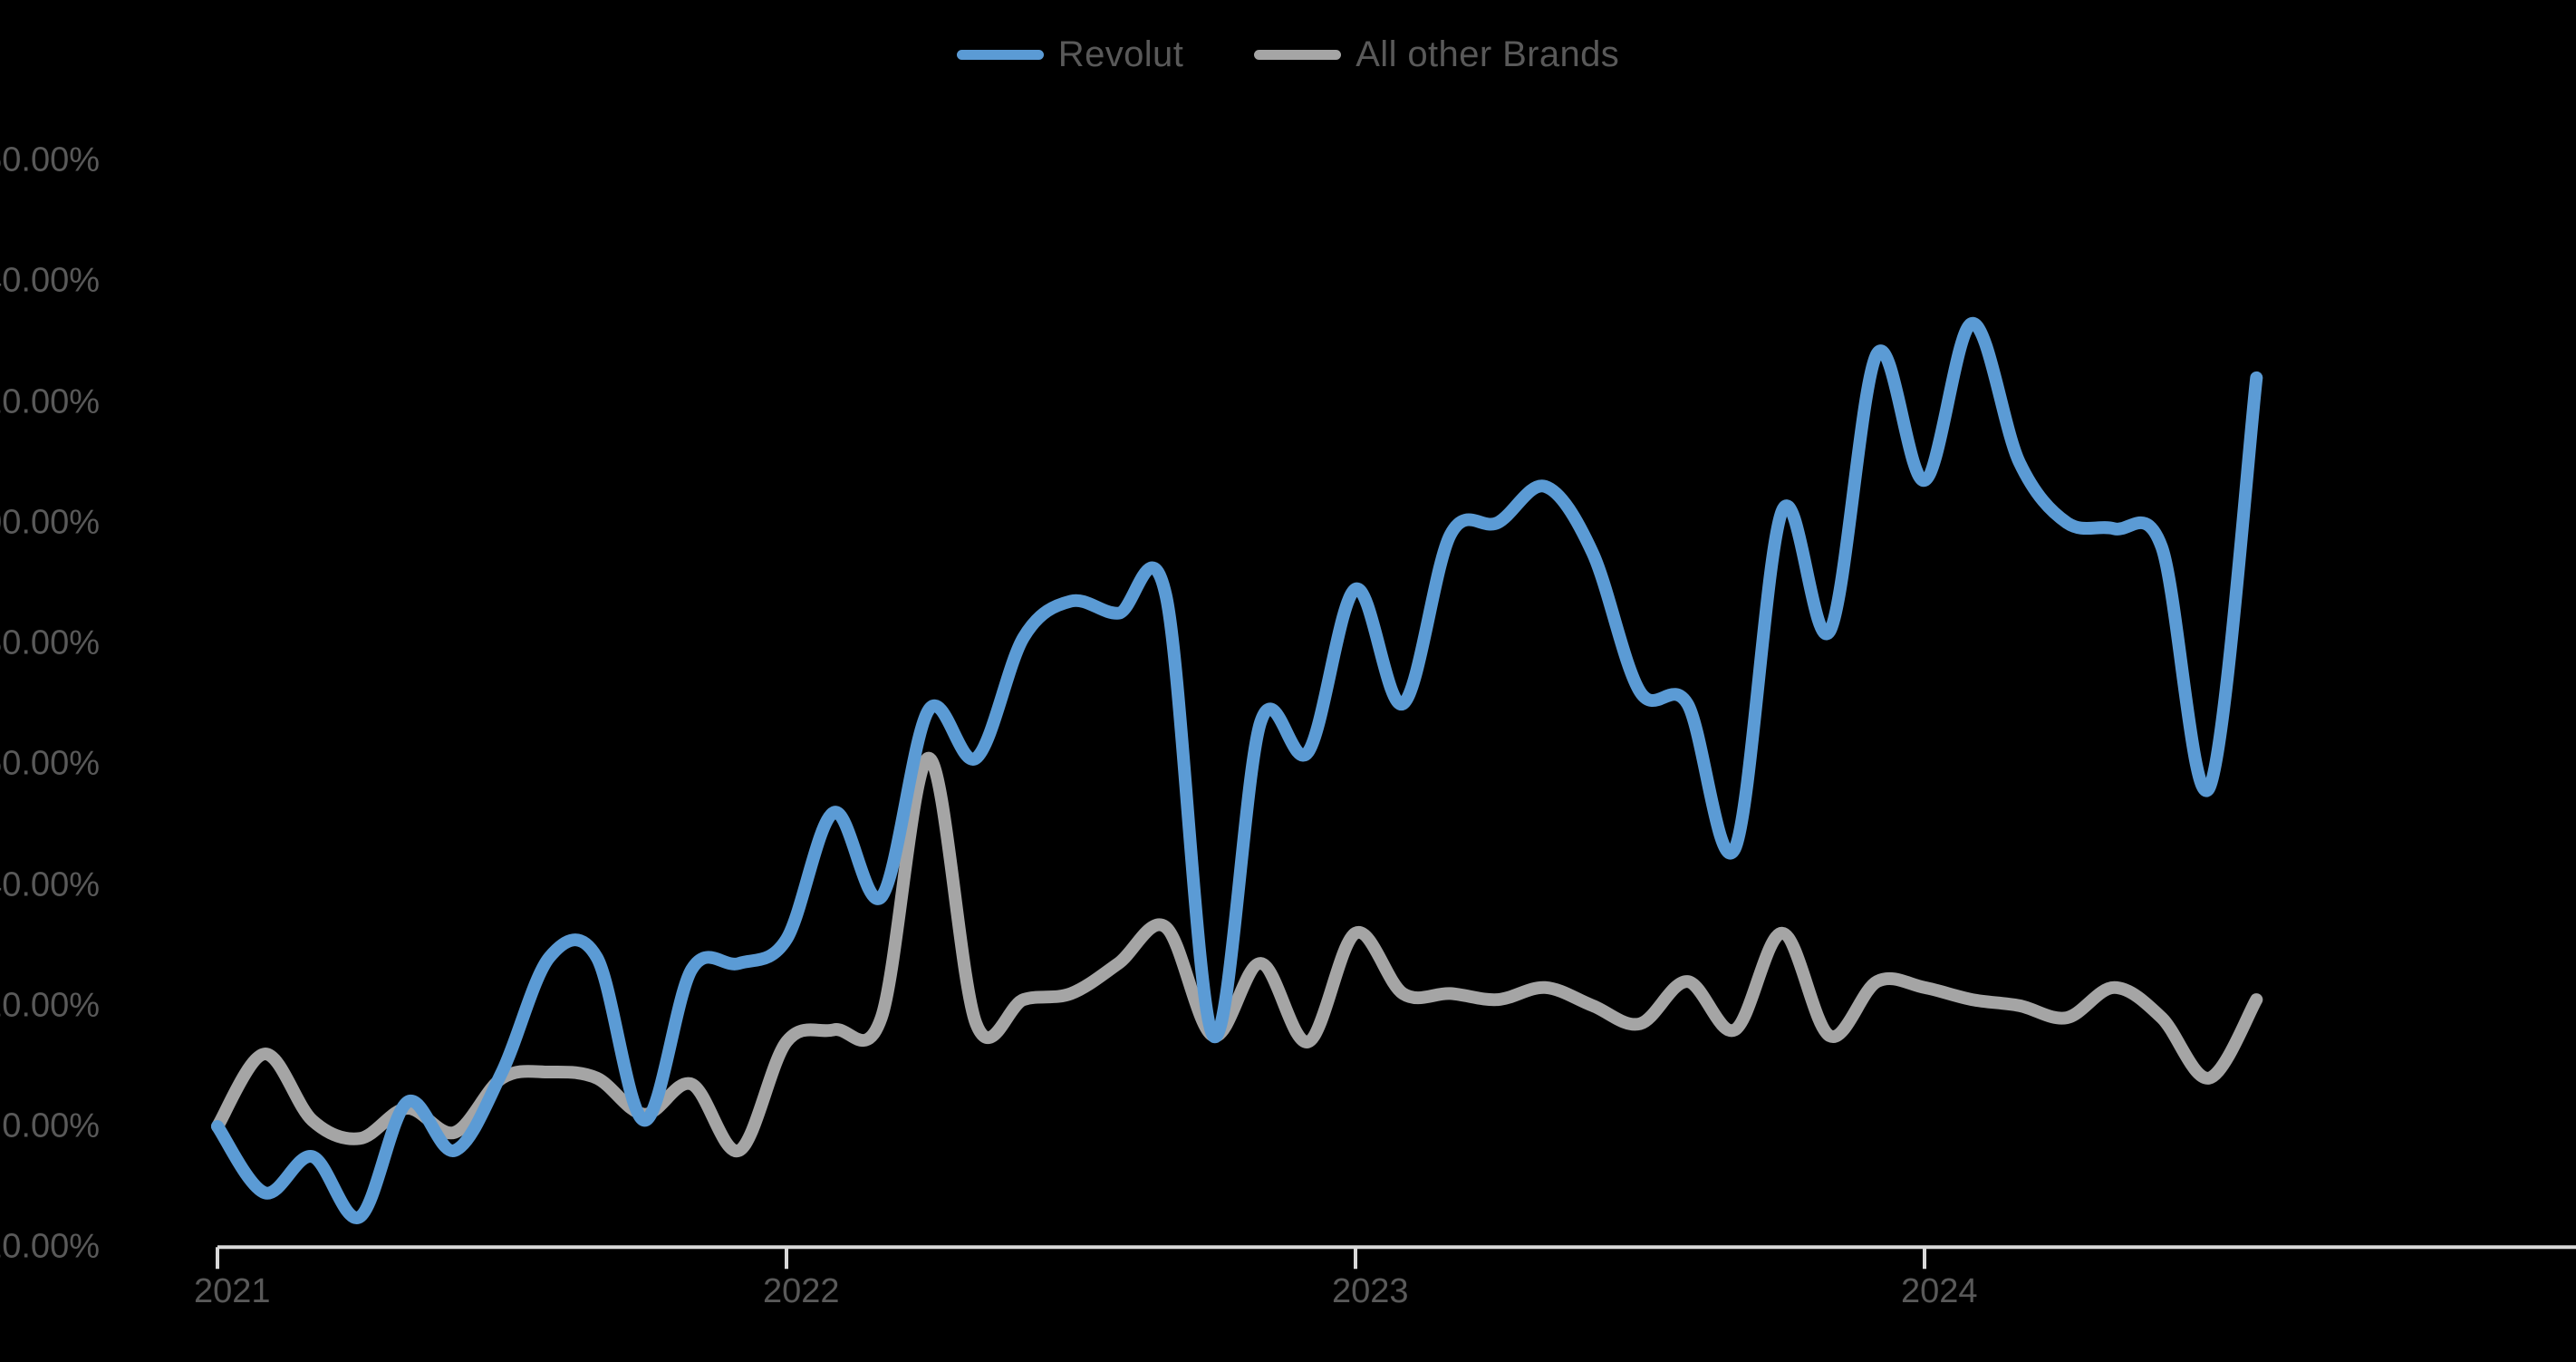 The image size is (2576, 1362). I want to click on y-axis-tick-label: 20.00%, so click(50, 1005).